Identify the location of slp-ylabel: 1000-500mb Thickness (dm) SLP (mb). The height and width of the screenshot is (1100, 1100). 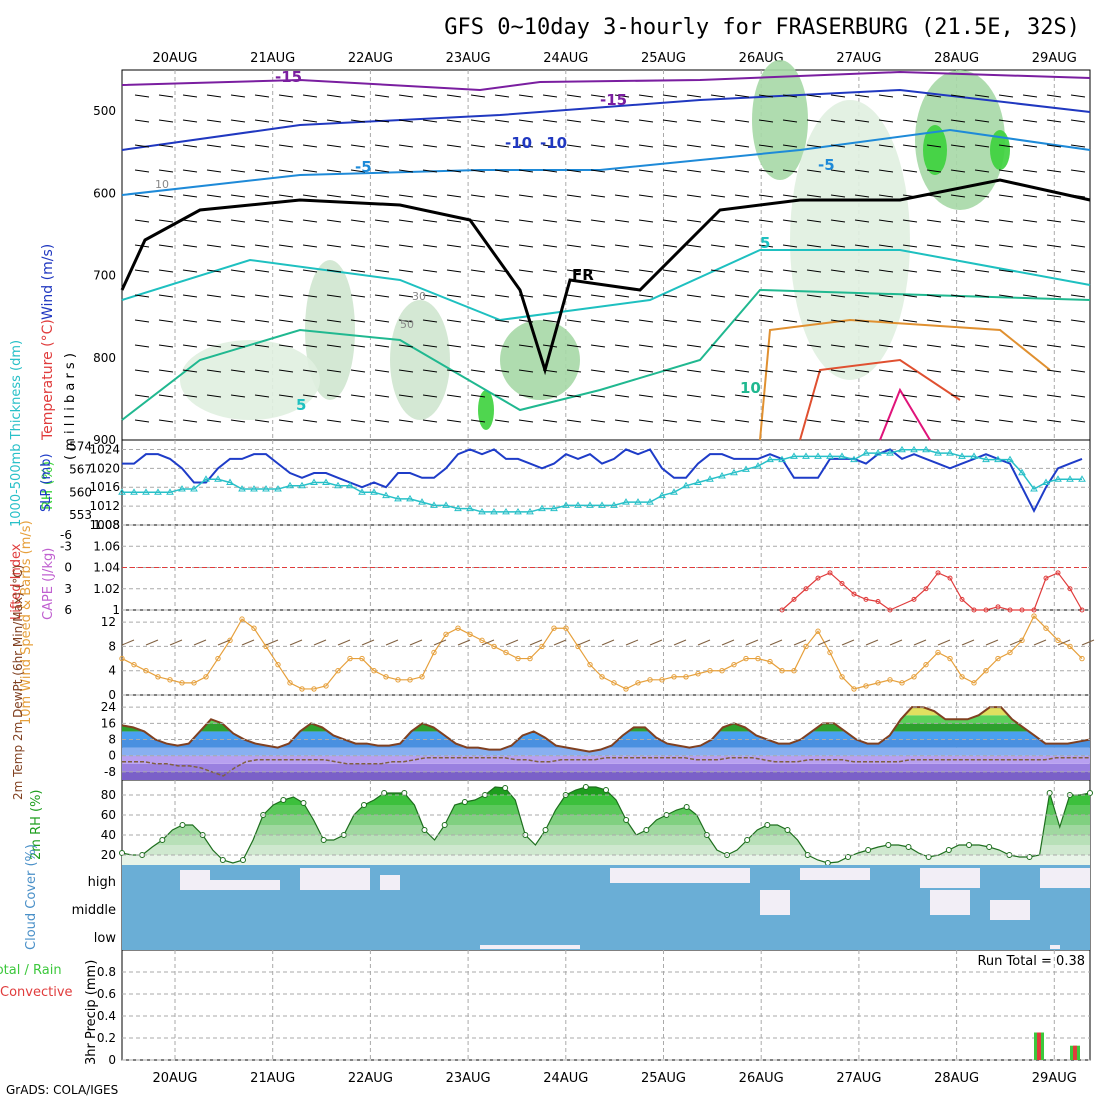
(31, 433).